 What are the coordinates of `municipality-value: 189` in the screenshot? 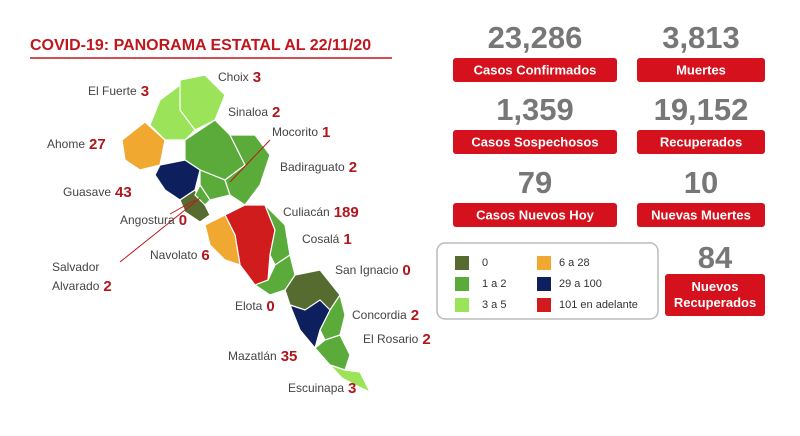 It's located at (346, 212).